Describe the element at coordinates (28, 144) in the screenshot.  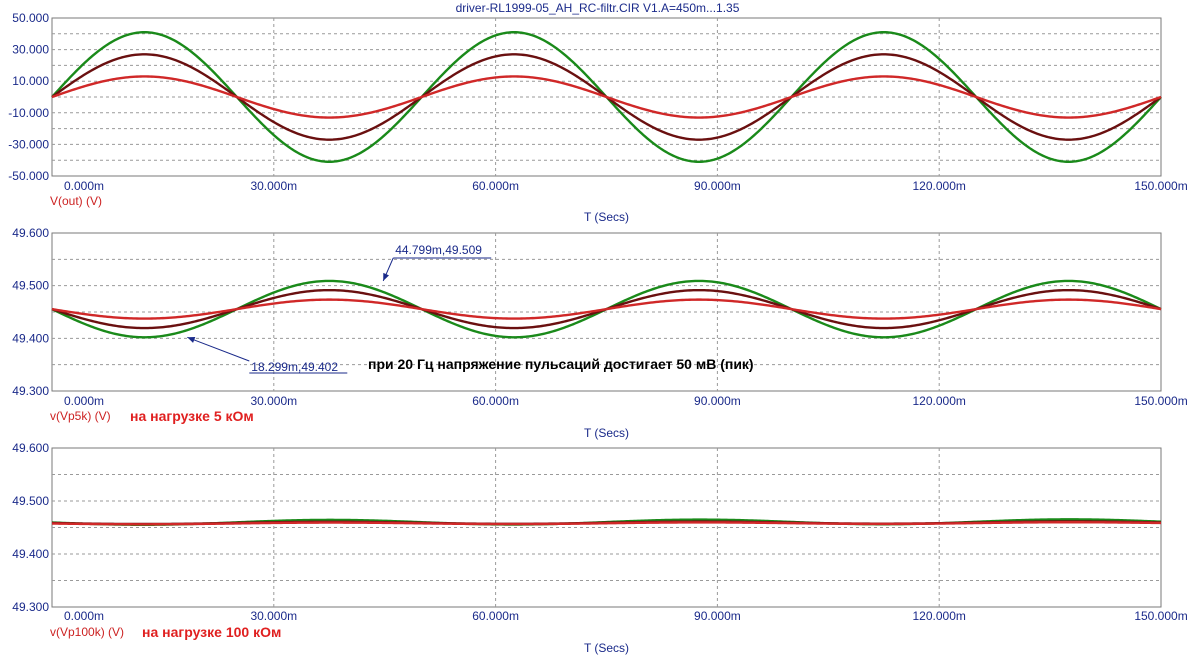
I see `y-tick-label: -30.000` at that location.